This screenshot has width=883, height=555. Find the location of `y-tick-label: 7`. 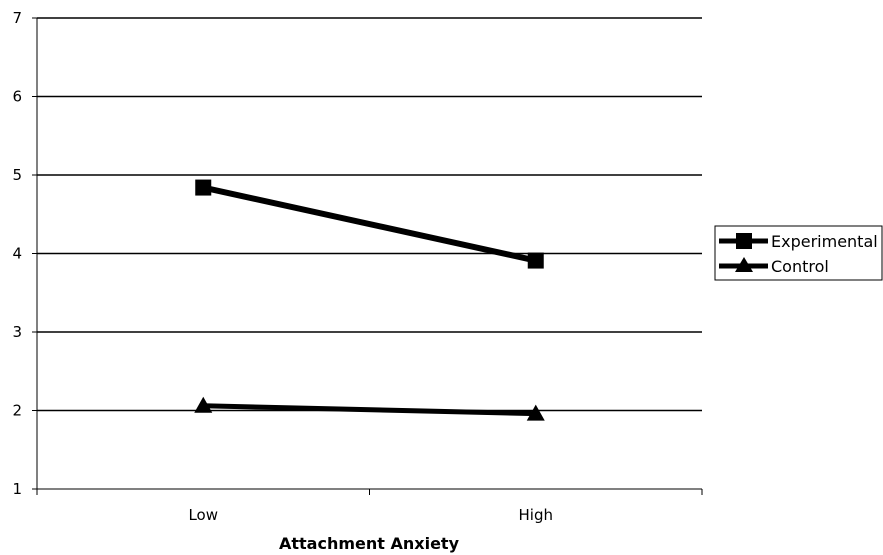

y-tick-label: 7 is located at coordinates (17, 18).